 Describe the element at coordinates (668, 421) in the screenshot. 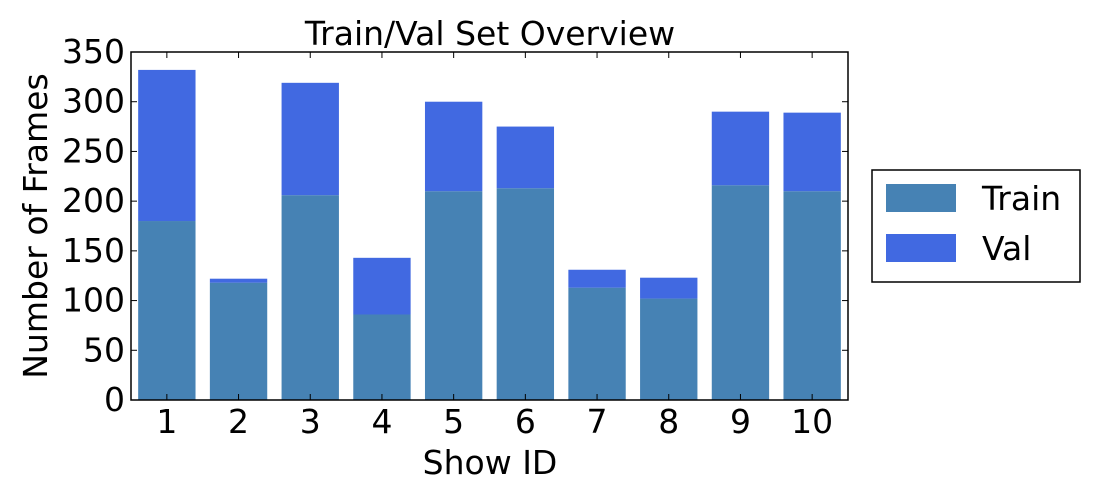

I see `x-tick-label: 8` at that location.